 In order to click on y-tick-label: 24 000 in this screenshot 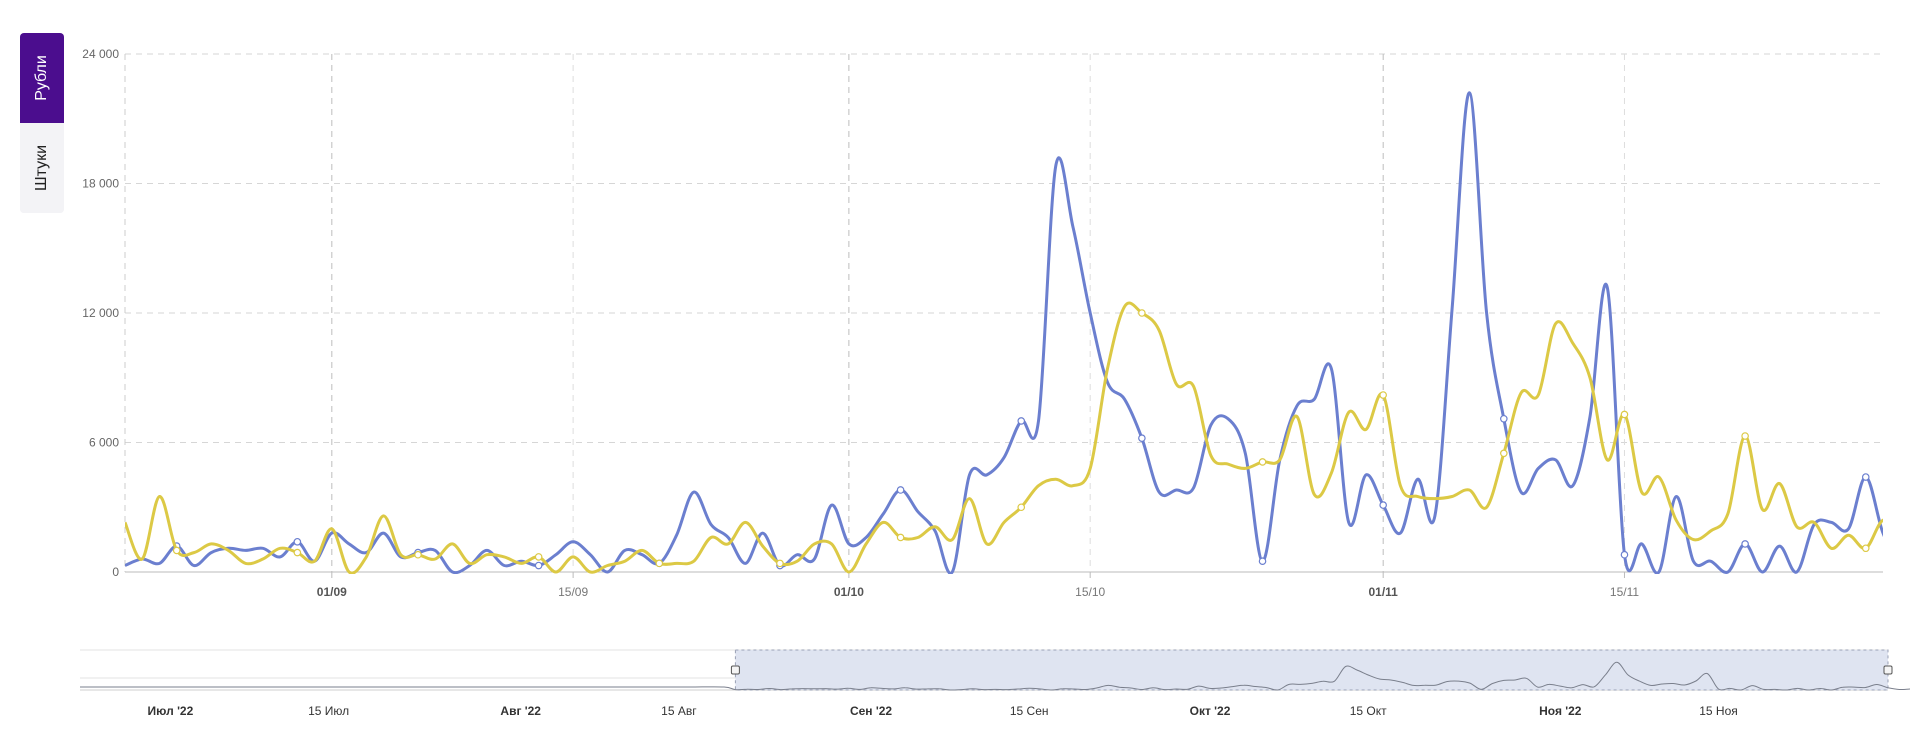, I will do `click(100, 54)`.